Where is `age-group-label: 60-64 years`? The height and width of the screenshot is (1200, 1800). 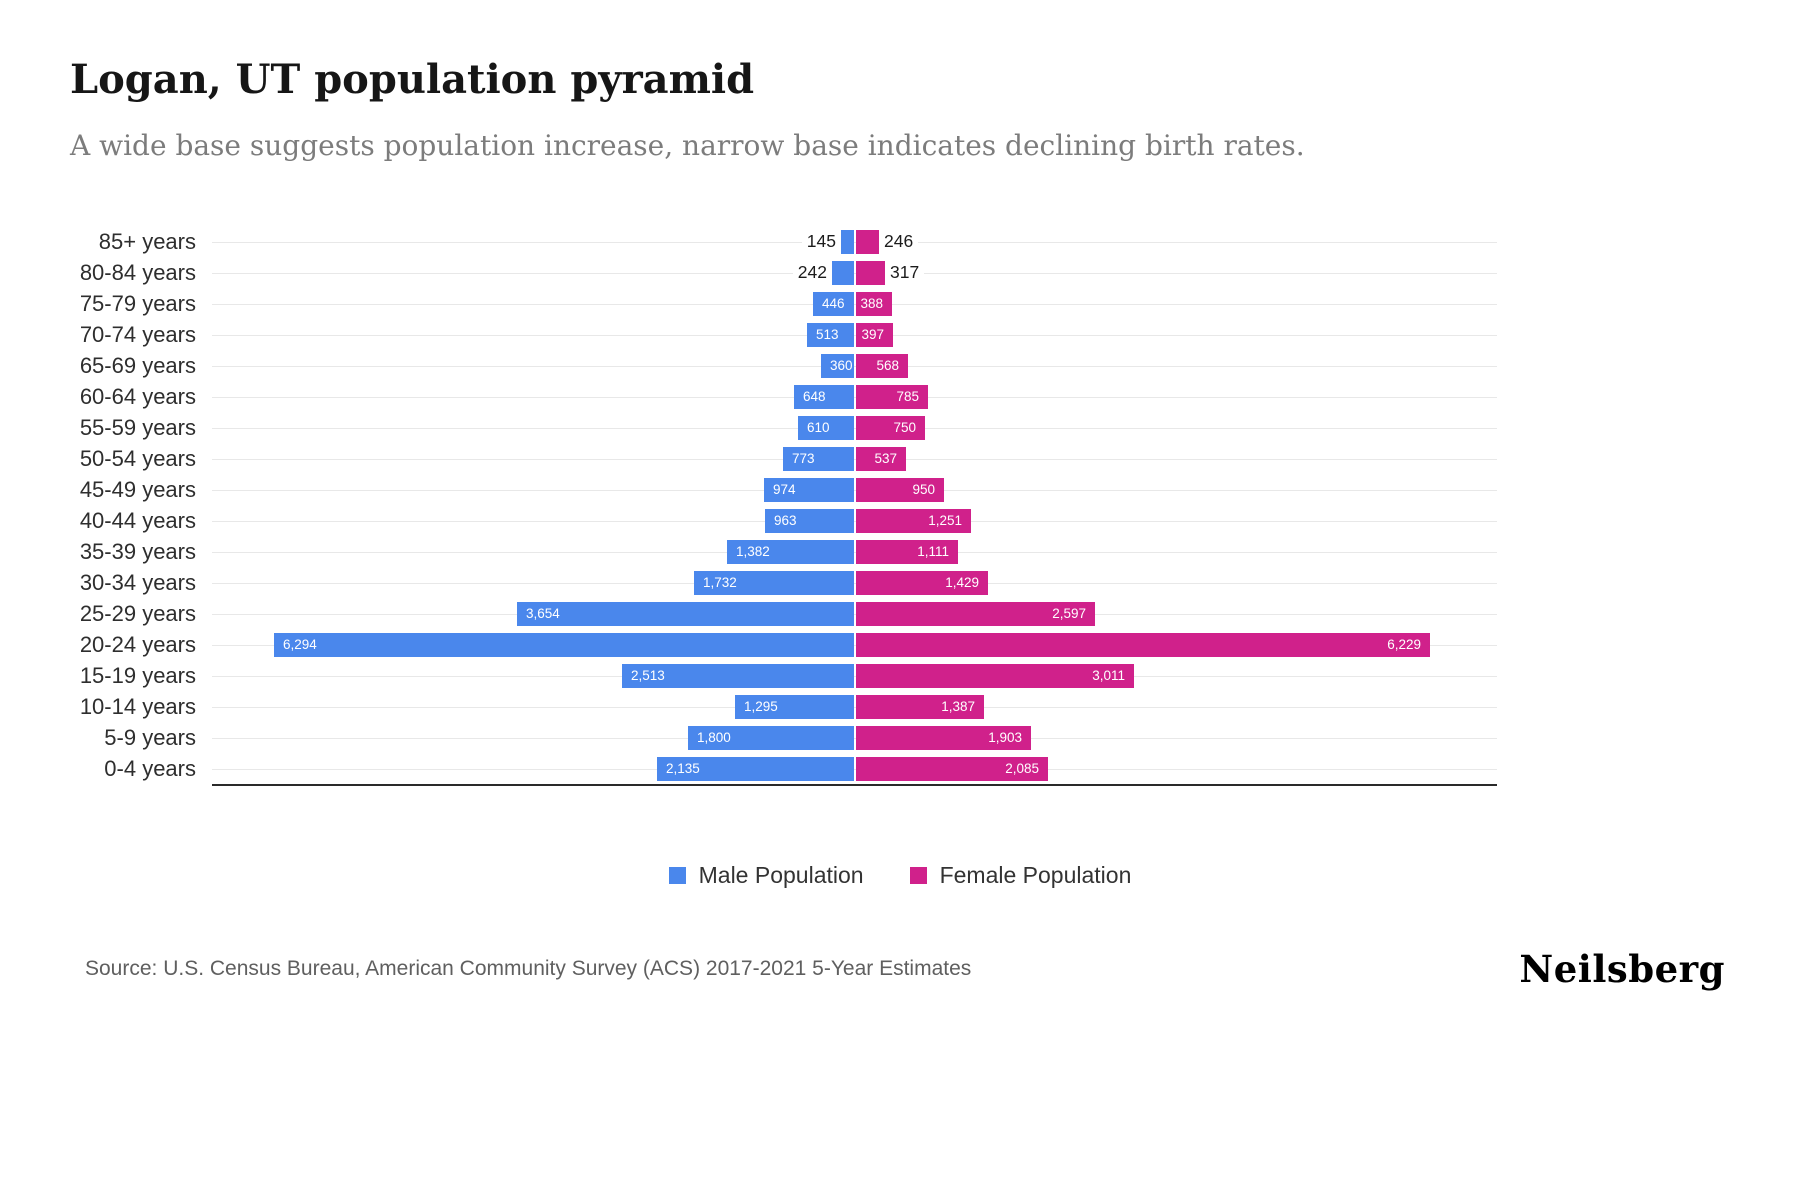 age-group-label: 60-64 years is located at coordinates (137, 396).